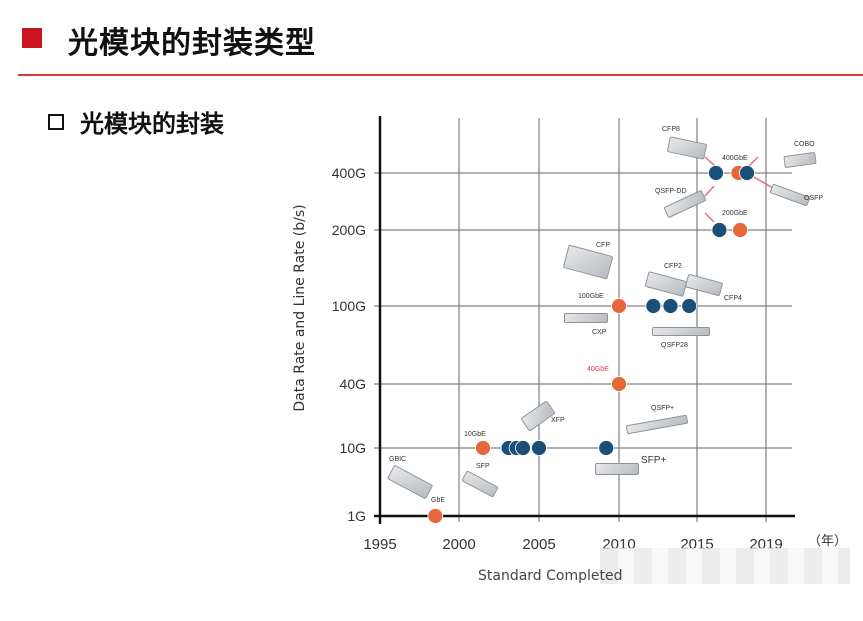  I want to click on y-tick-label: 10G, so click(353, 448).